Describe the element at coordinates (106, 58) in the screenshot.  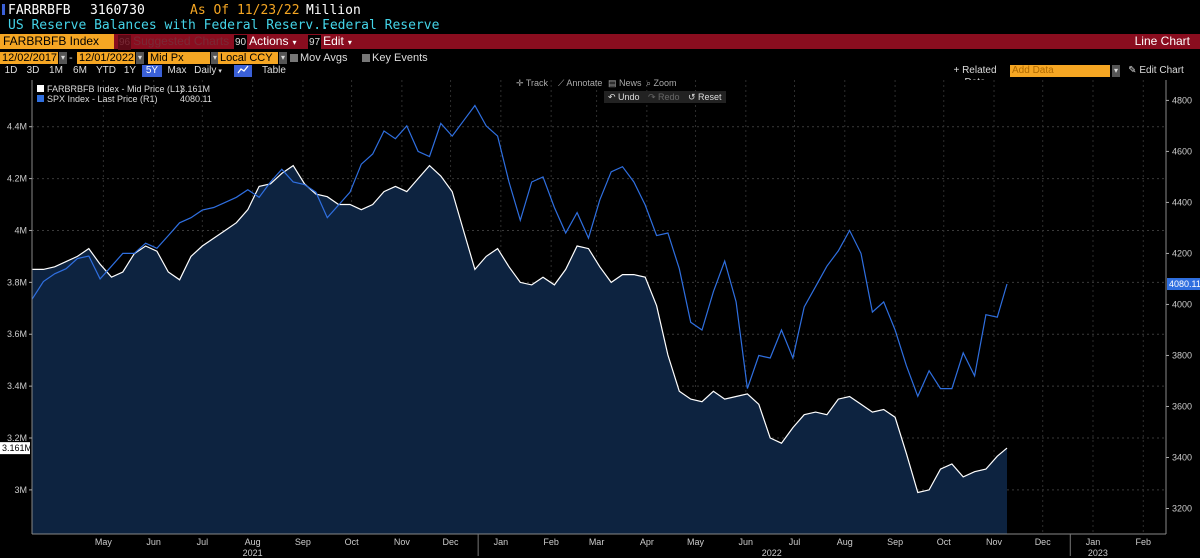
I see `end-date-field: 12/01/2022` at that location.